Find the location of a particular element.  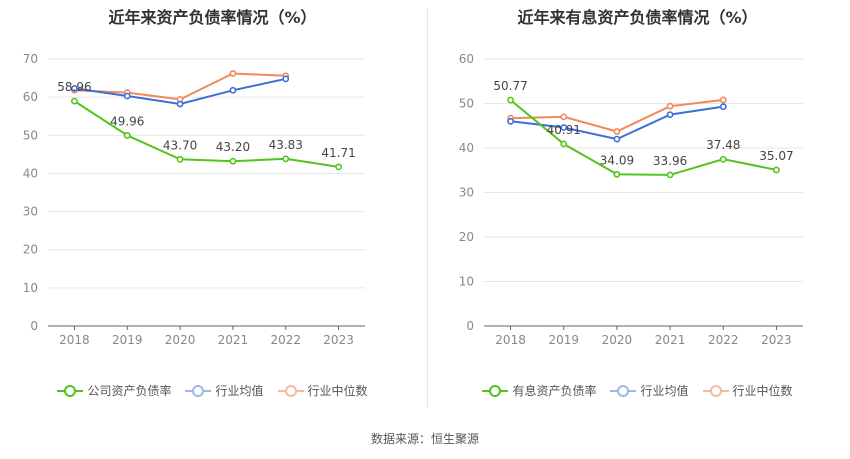

data-label: 33.96 is located at coordinates (670, 161).